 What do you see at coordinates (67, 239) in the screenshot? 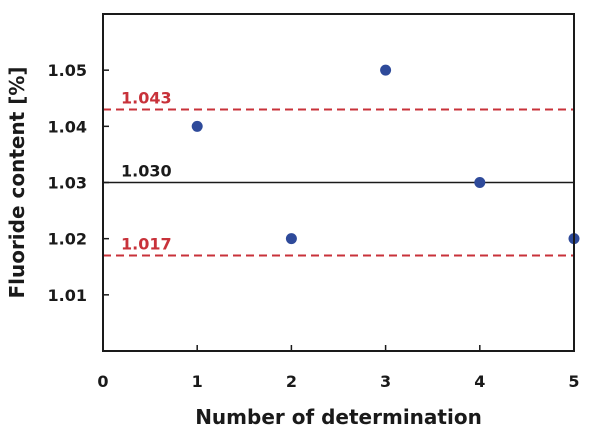
I see `y-tick-label: 1.02` at bounding box center [67, 239].